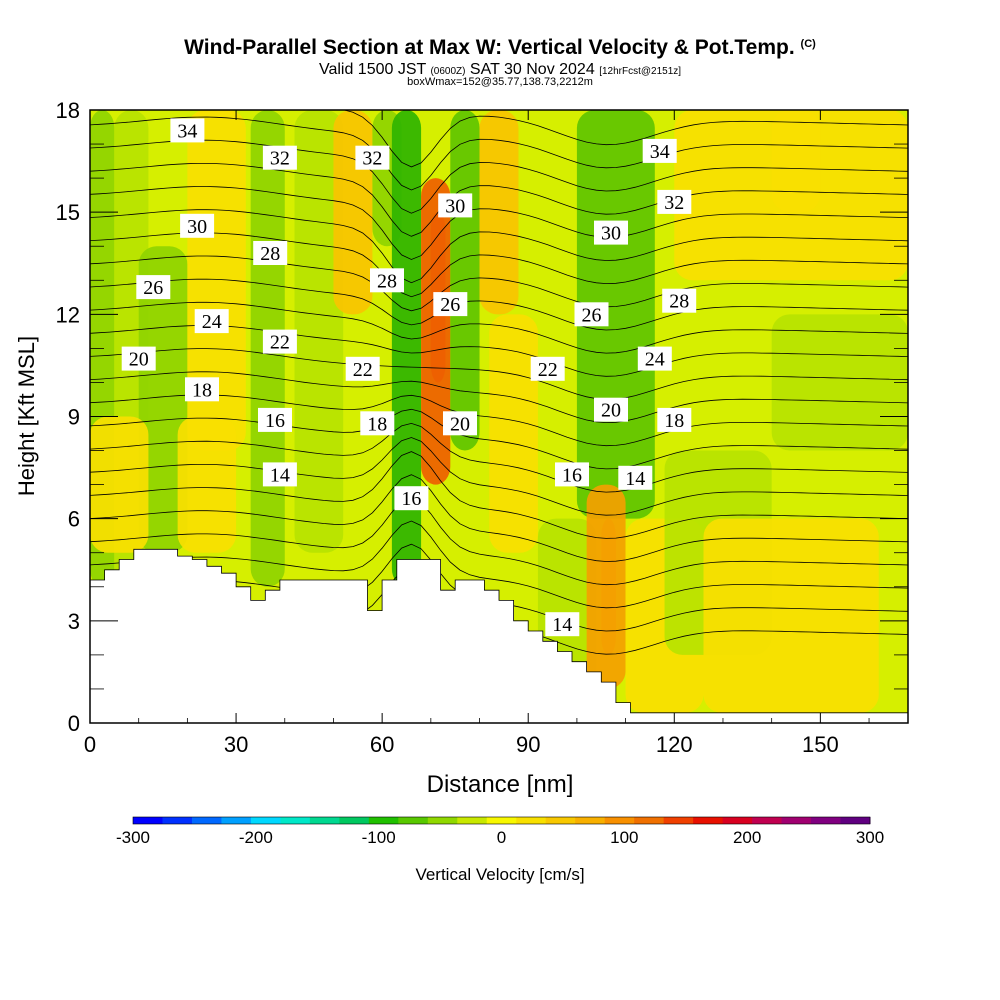  What do you see at coordinates (501, 837) in the screenshot?
I see `colorbar-tick-label: 0` at bounding box center [501, 837].